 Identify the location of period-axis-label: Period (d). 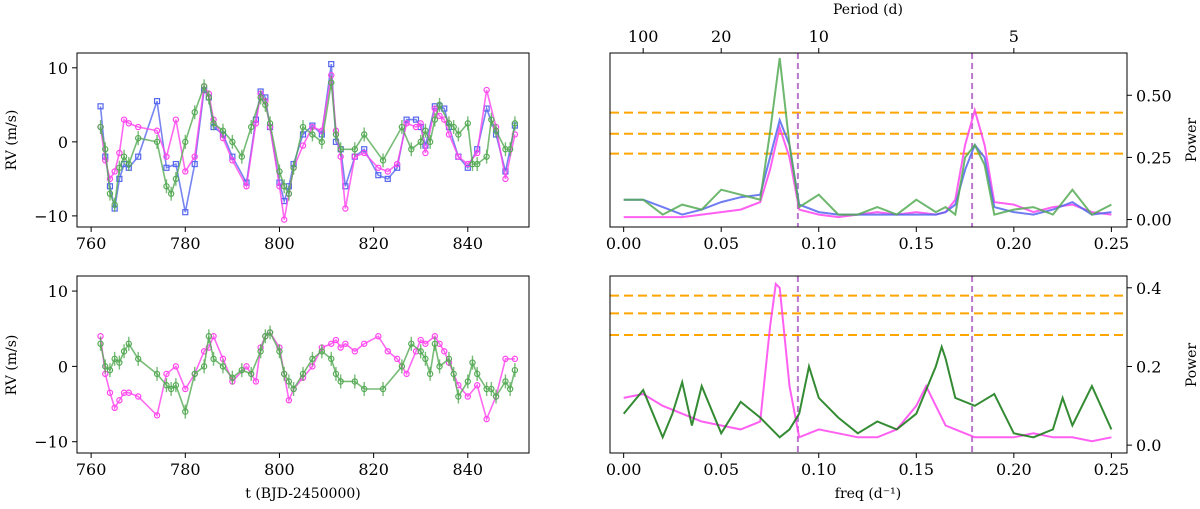
(868, 10).